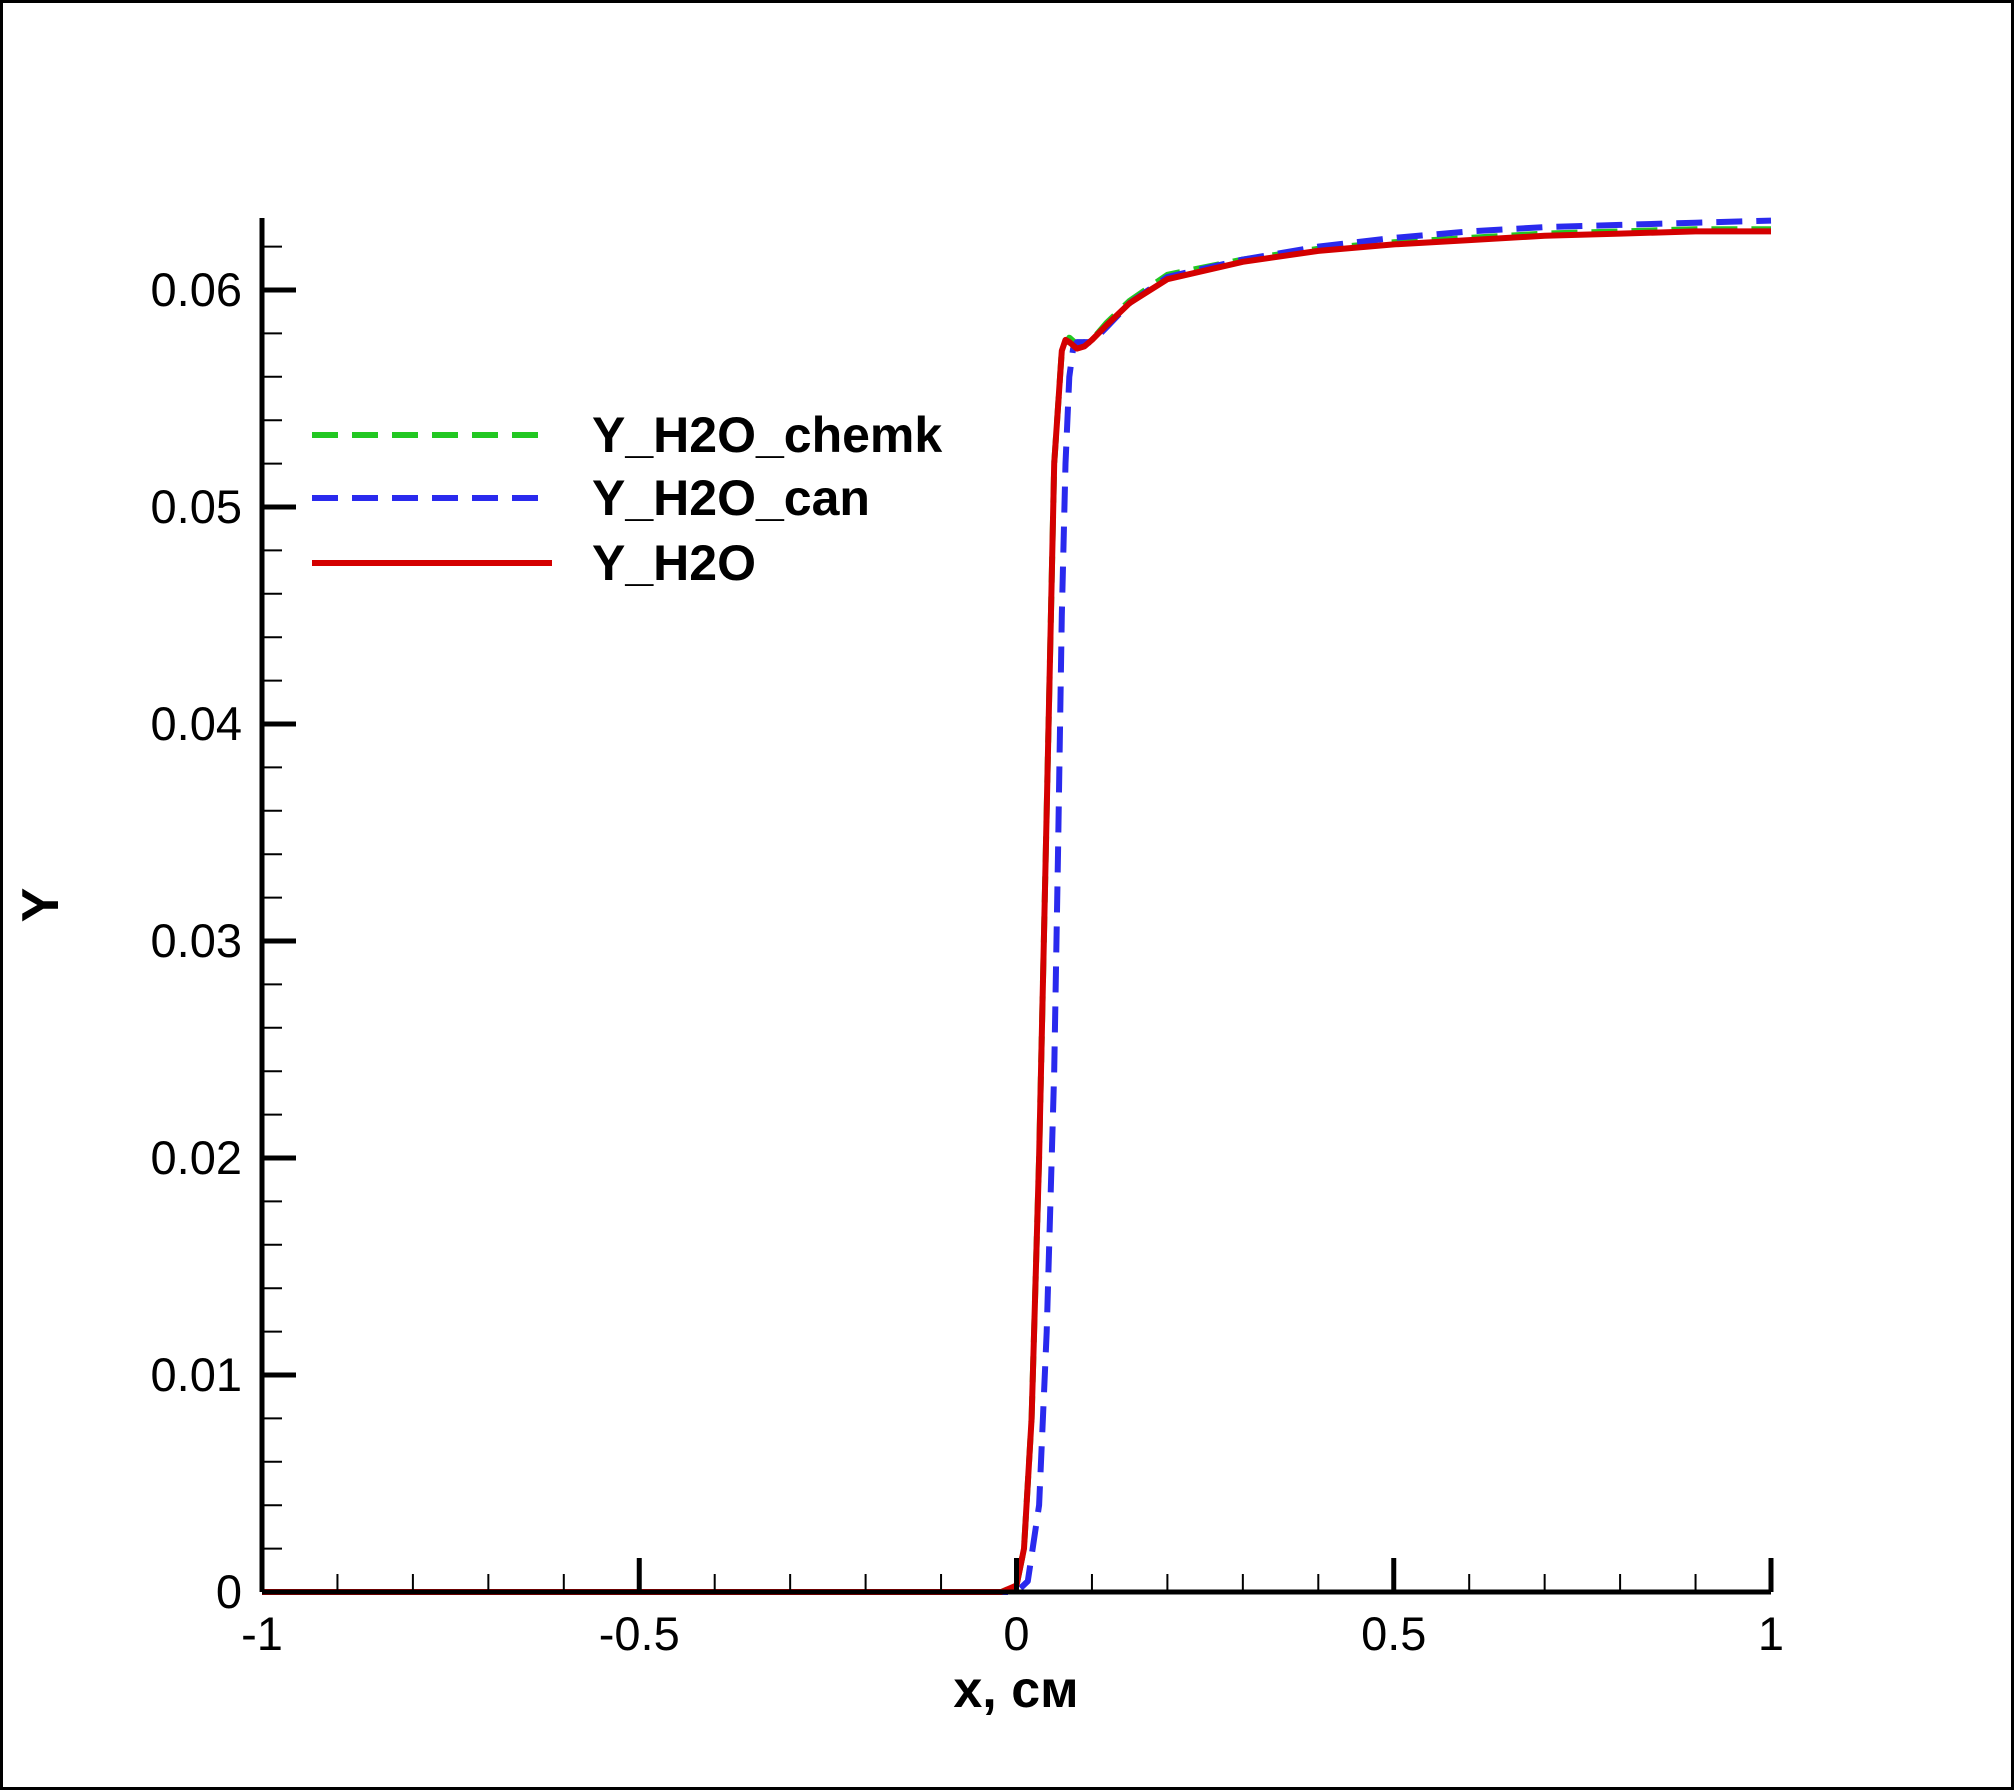 The width and height of the screenshot is (2014, 1790). What do you see at coordinates (196, 289) in the screenshot?
I see `y-tick-label: 0.06` at bounding box center [196, 289].